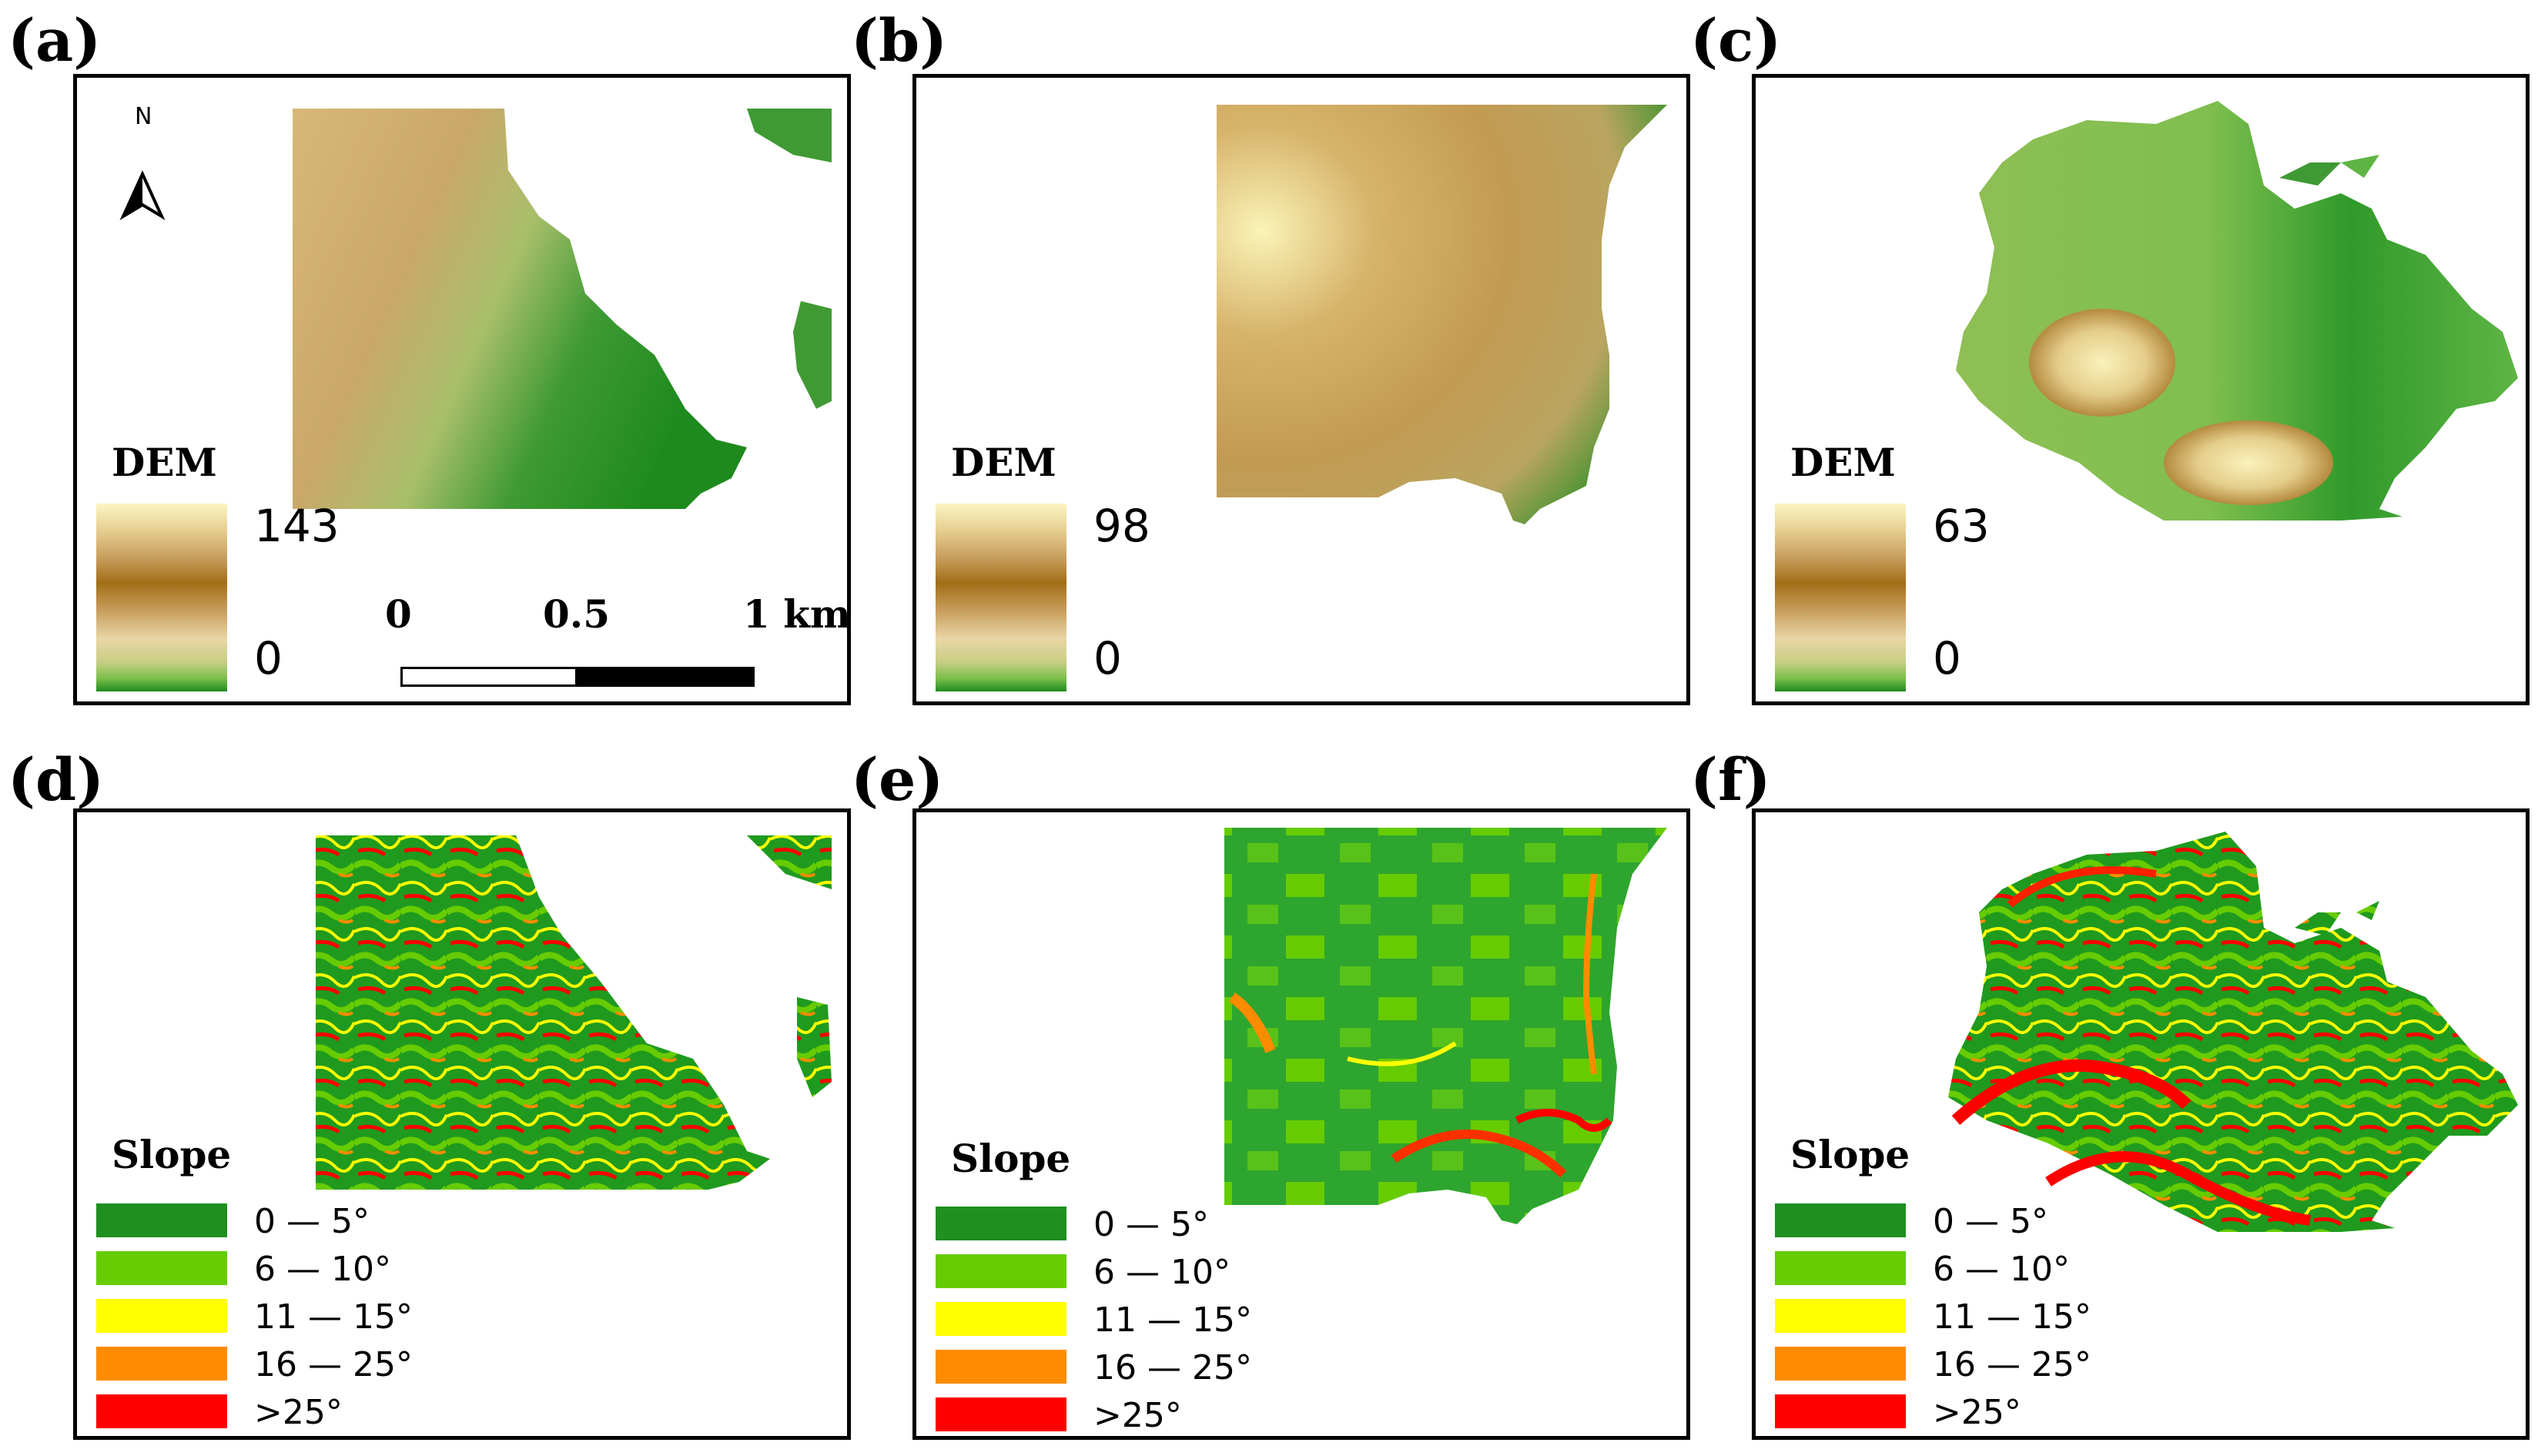 This screenshot has width=2538, height=1456. What do you see at coordinates (143, 117) in the screenshot?
I see `north-label: N` at bounding box center [143, 117].